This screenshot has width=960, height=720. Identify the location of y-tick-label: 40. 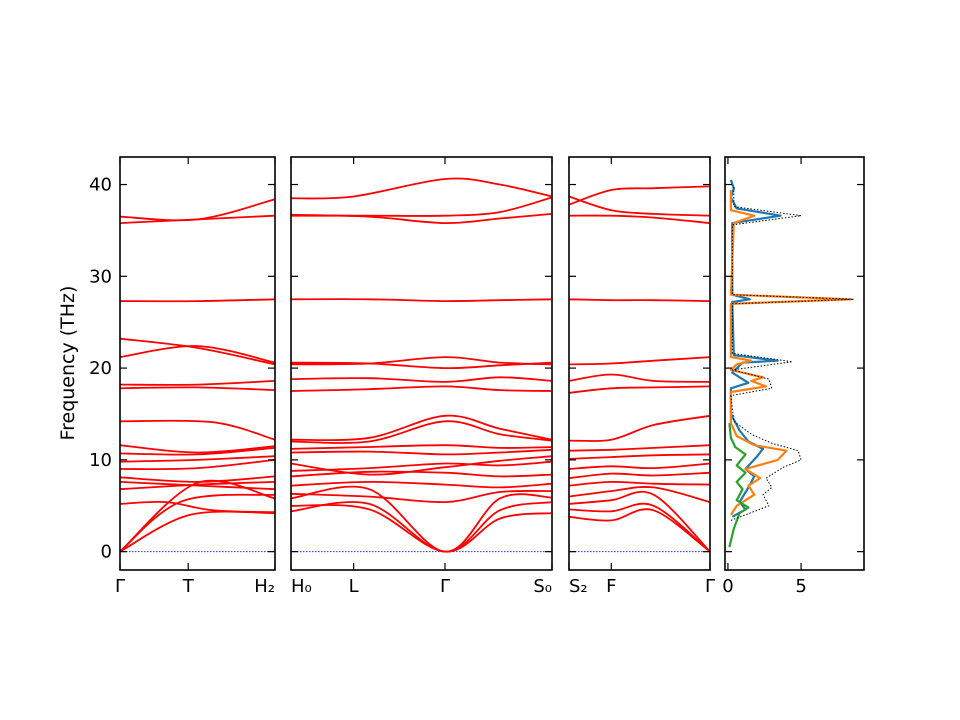
(100, 185).